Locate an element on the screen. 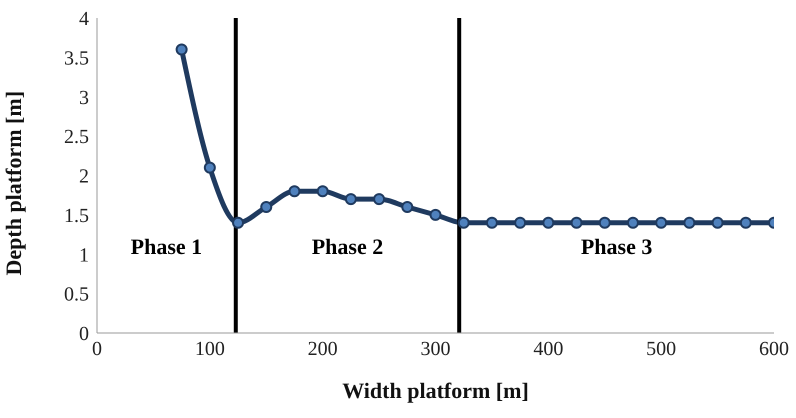 Image resolution: width=796 pixels, height=418 pixels. y-tick-label: 1.5 is located at coordinates (76, 215).